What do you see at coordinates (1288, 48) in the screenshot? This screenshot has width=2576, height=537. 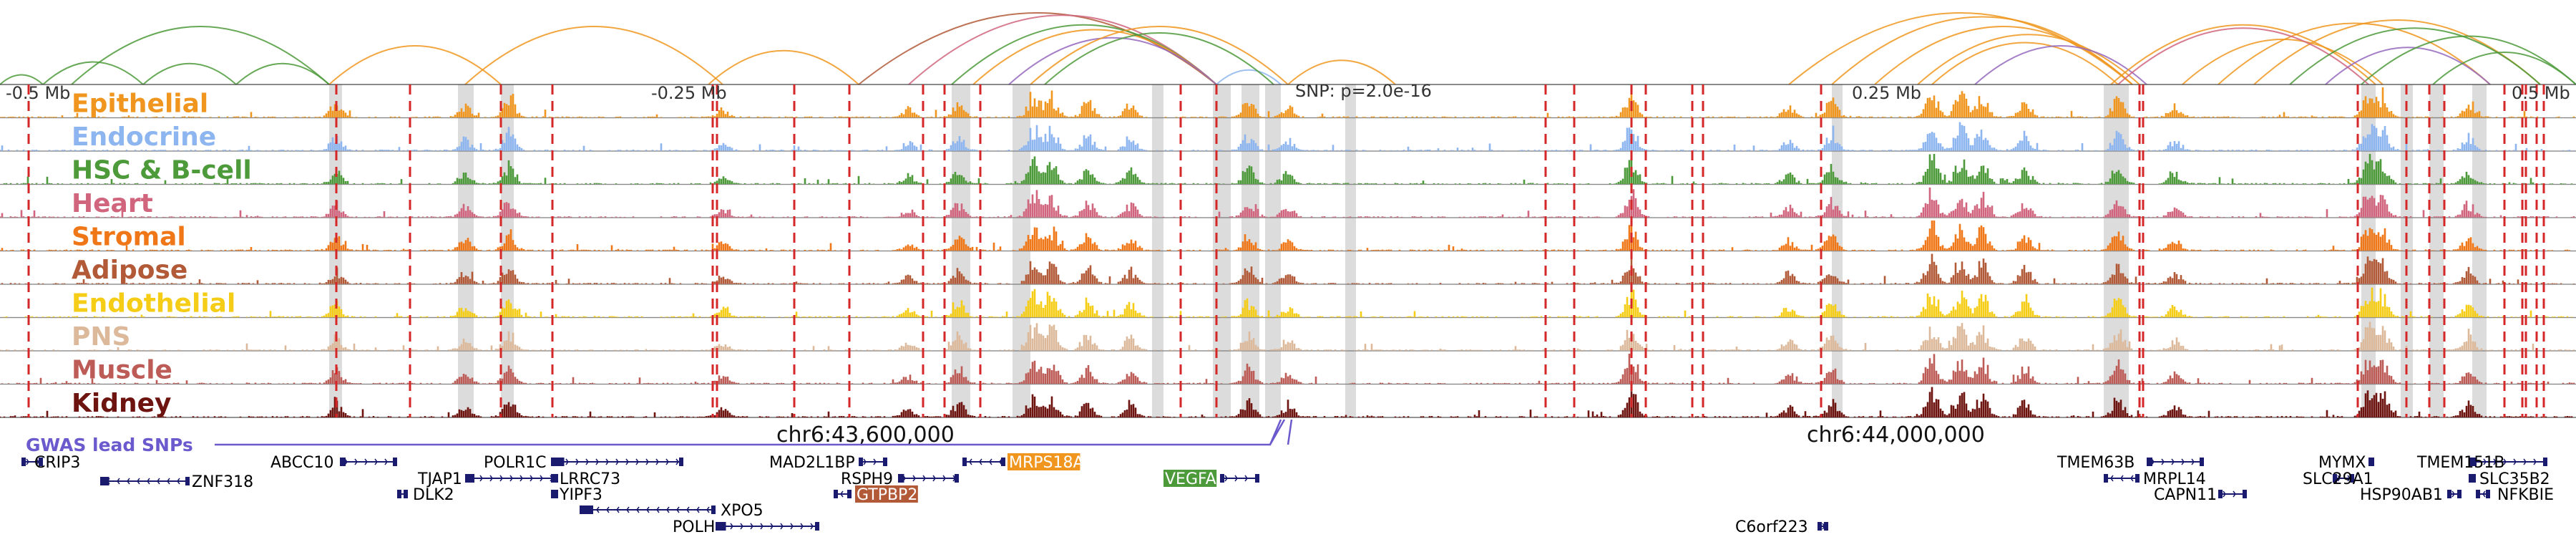 I see `interaction-arcs` at bounding box center [1288, 48].